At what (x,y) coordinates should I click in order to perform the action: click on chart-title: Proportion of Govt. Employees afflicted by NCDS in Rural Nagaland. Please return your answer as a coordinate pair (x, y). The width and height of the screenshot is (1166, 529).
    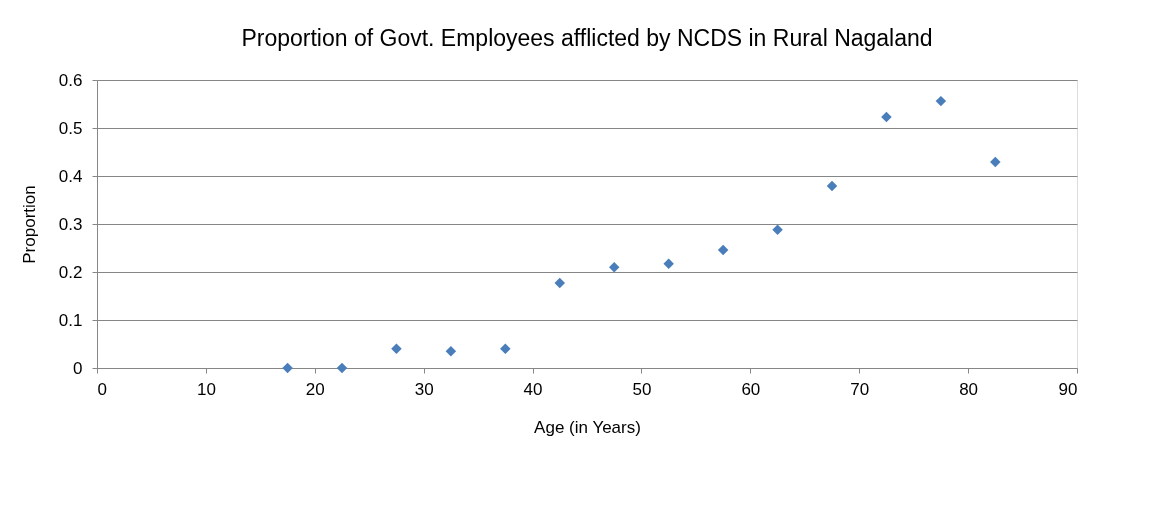
    Looking at the image, I should click on (587, 38).